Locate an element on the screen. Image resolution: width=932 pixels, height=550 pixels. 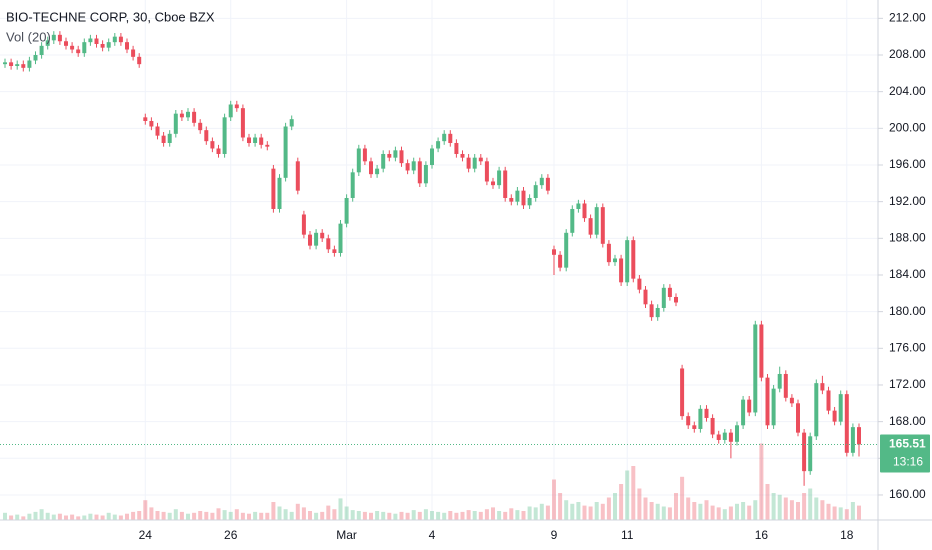
x-tick-label: 4 is located at coordinates (432, 535).